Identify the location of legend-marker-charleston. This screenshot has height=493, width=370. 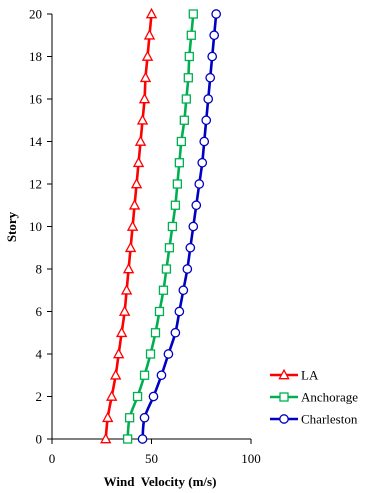
(284, 419).